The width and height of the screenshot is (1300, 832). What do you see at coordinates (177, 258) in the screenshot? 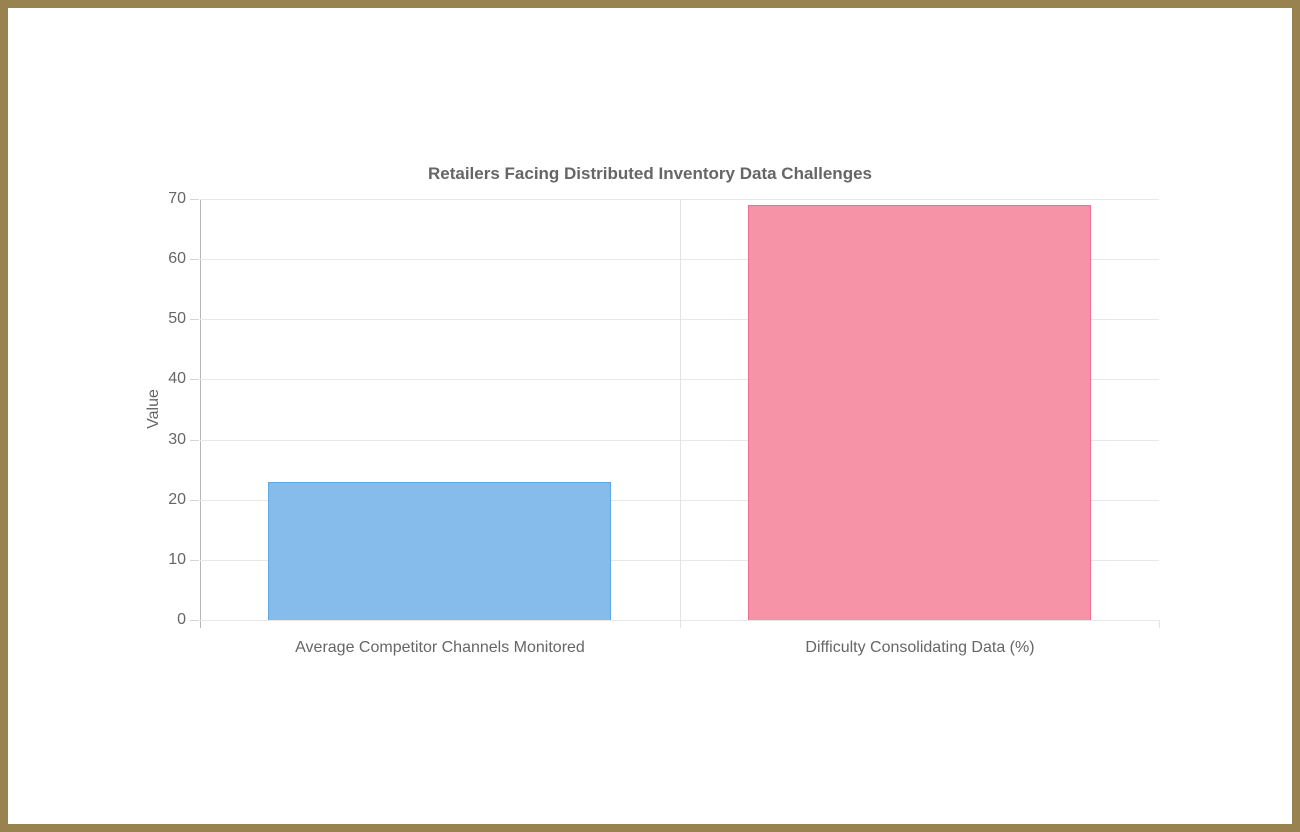
I see `y-tick-label-60: 60` at bounding box center [177, 258].